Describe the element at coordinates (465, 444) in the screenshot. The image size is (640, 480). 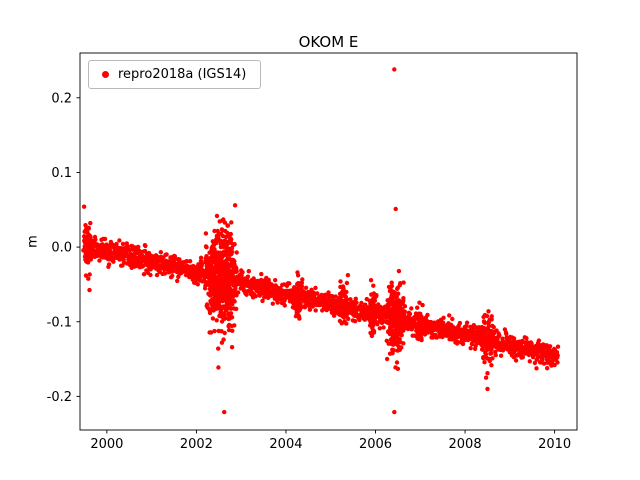
I see `x-tick-label: 2008` at that location.